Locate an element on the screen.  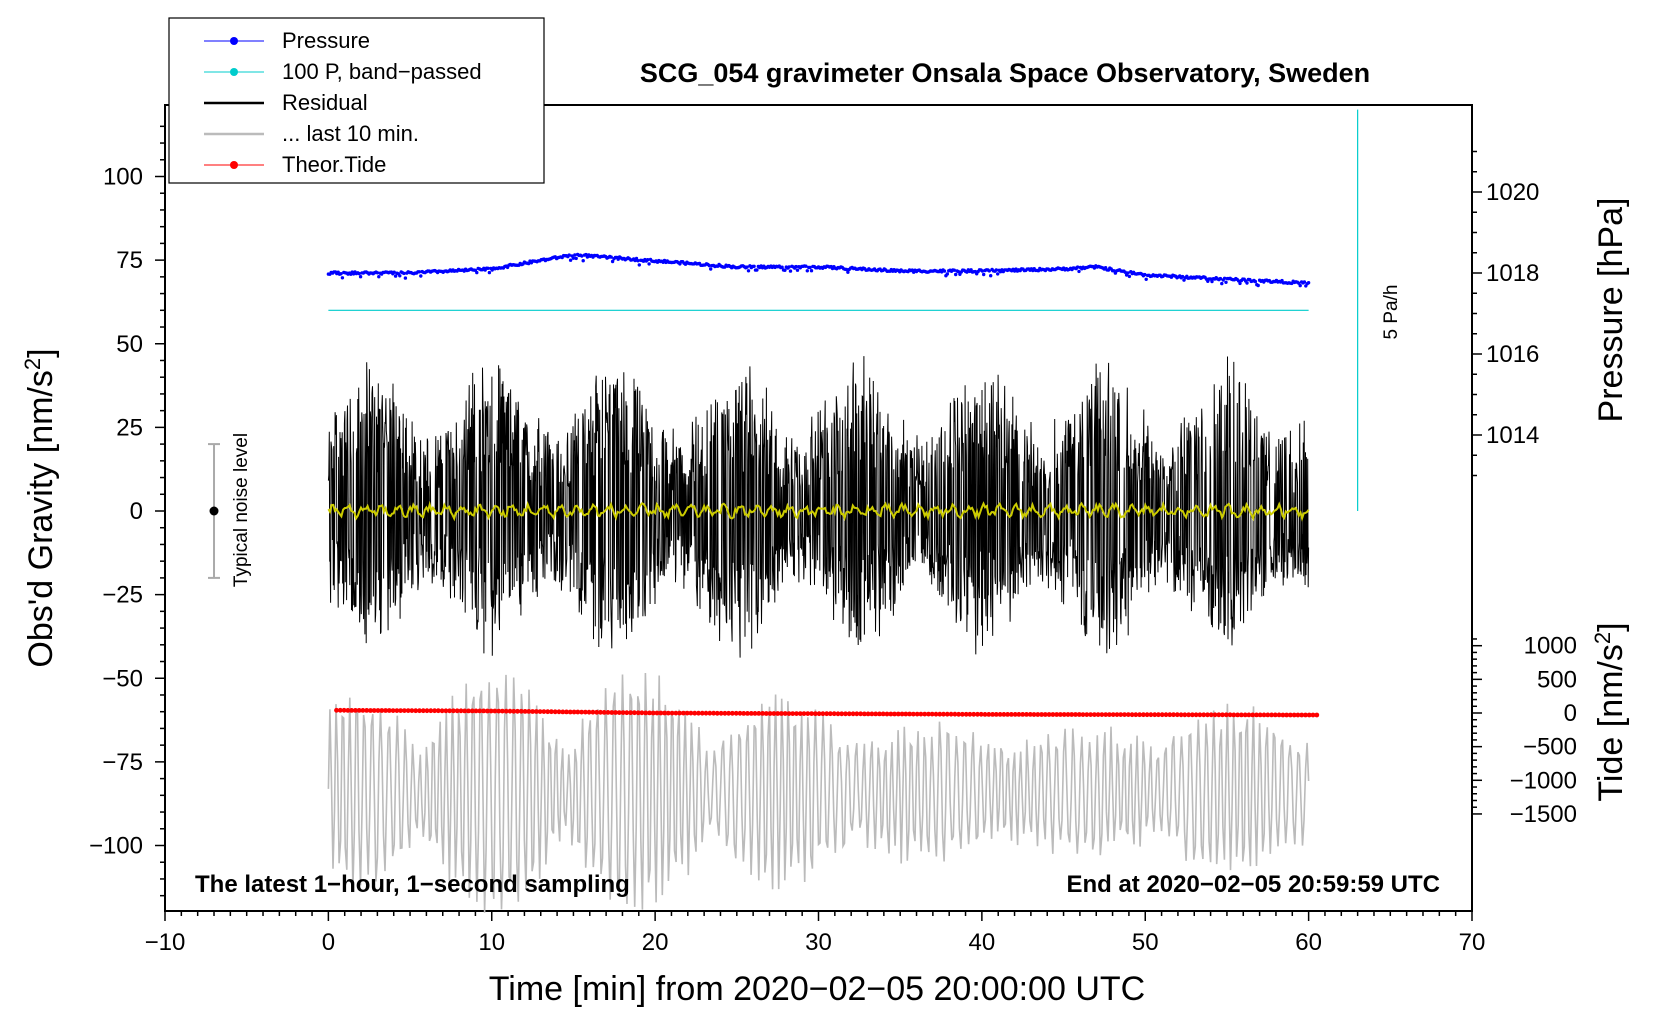
legend-marks is located at coordinates (234, 103).